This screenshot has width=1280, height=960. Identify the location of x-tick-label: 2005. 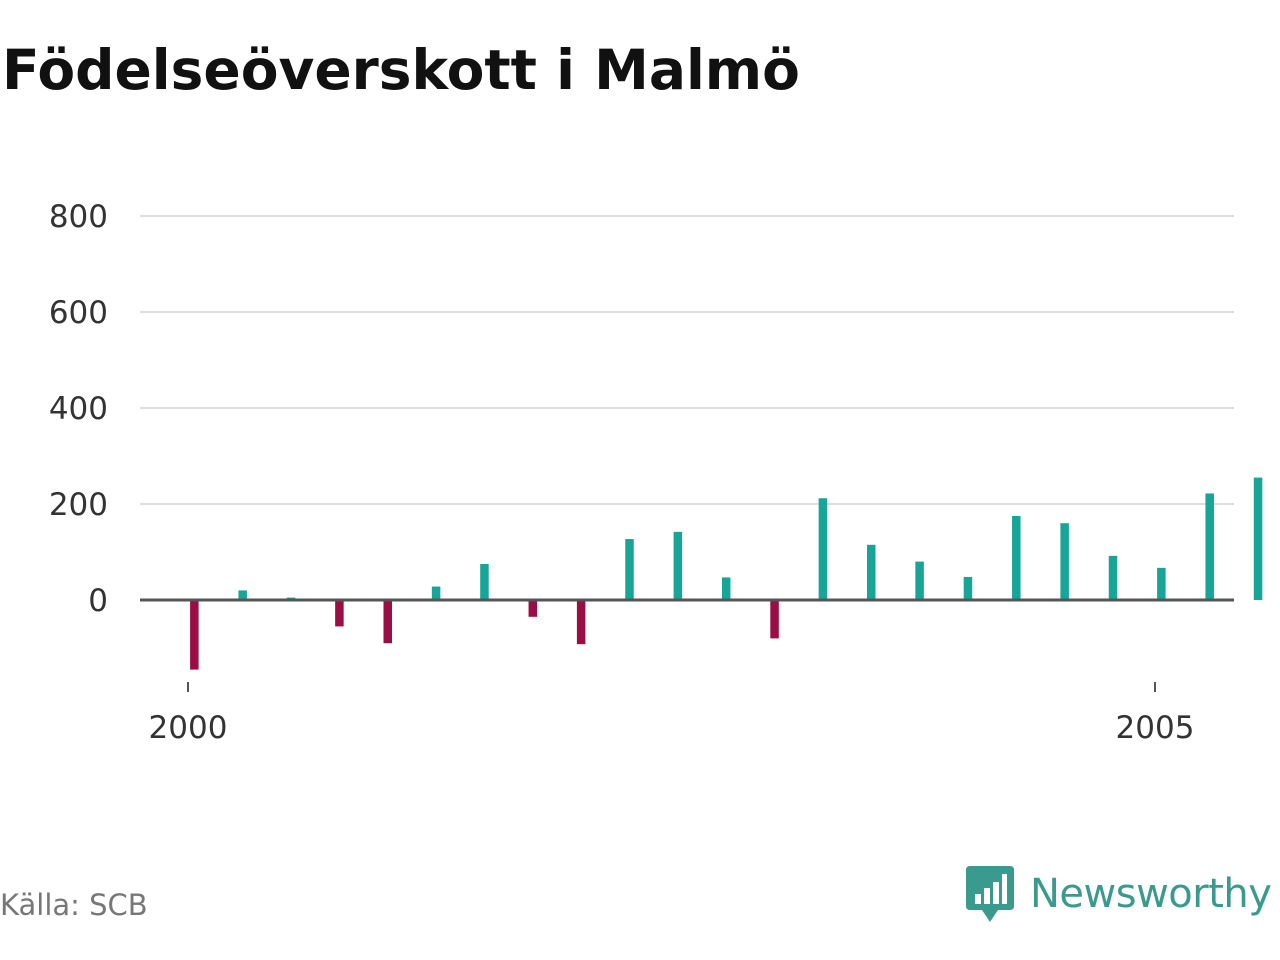
(1155, 728).